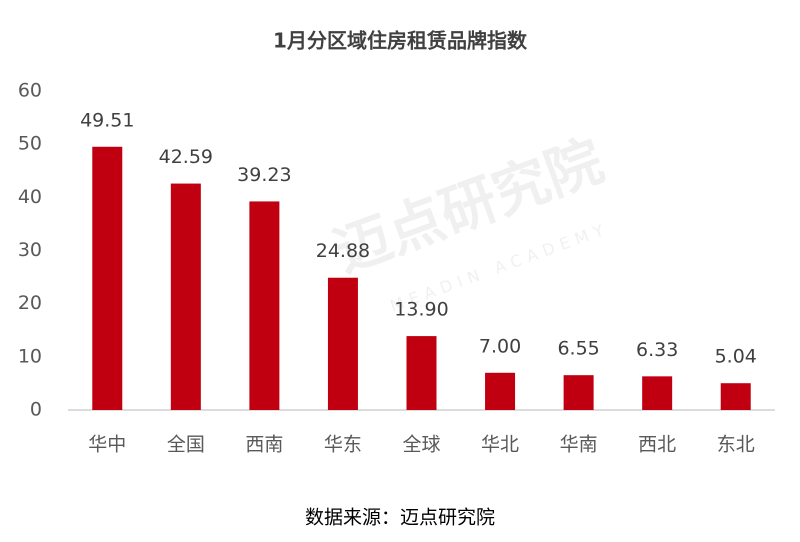 Image resolution: width=800 pixels, height=542 pixels. What do you see at coordinates (186, 445) in the screenshot?
I see `x-tick-label: 全国` at bounding box center [186, 445].